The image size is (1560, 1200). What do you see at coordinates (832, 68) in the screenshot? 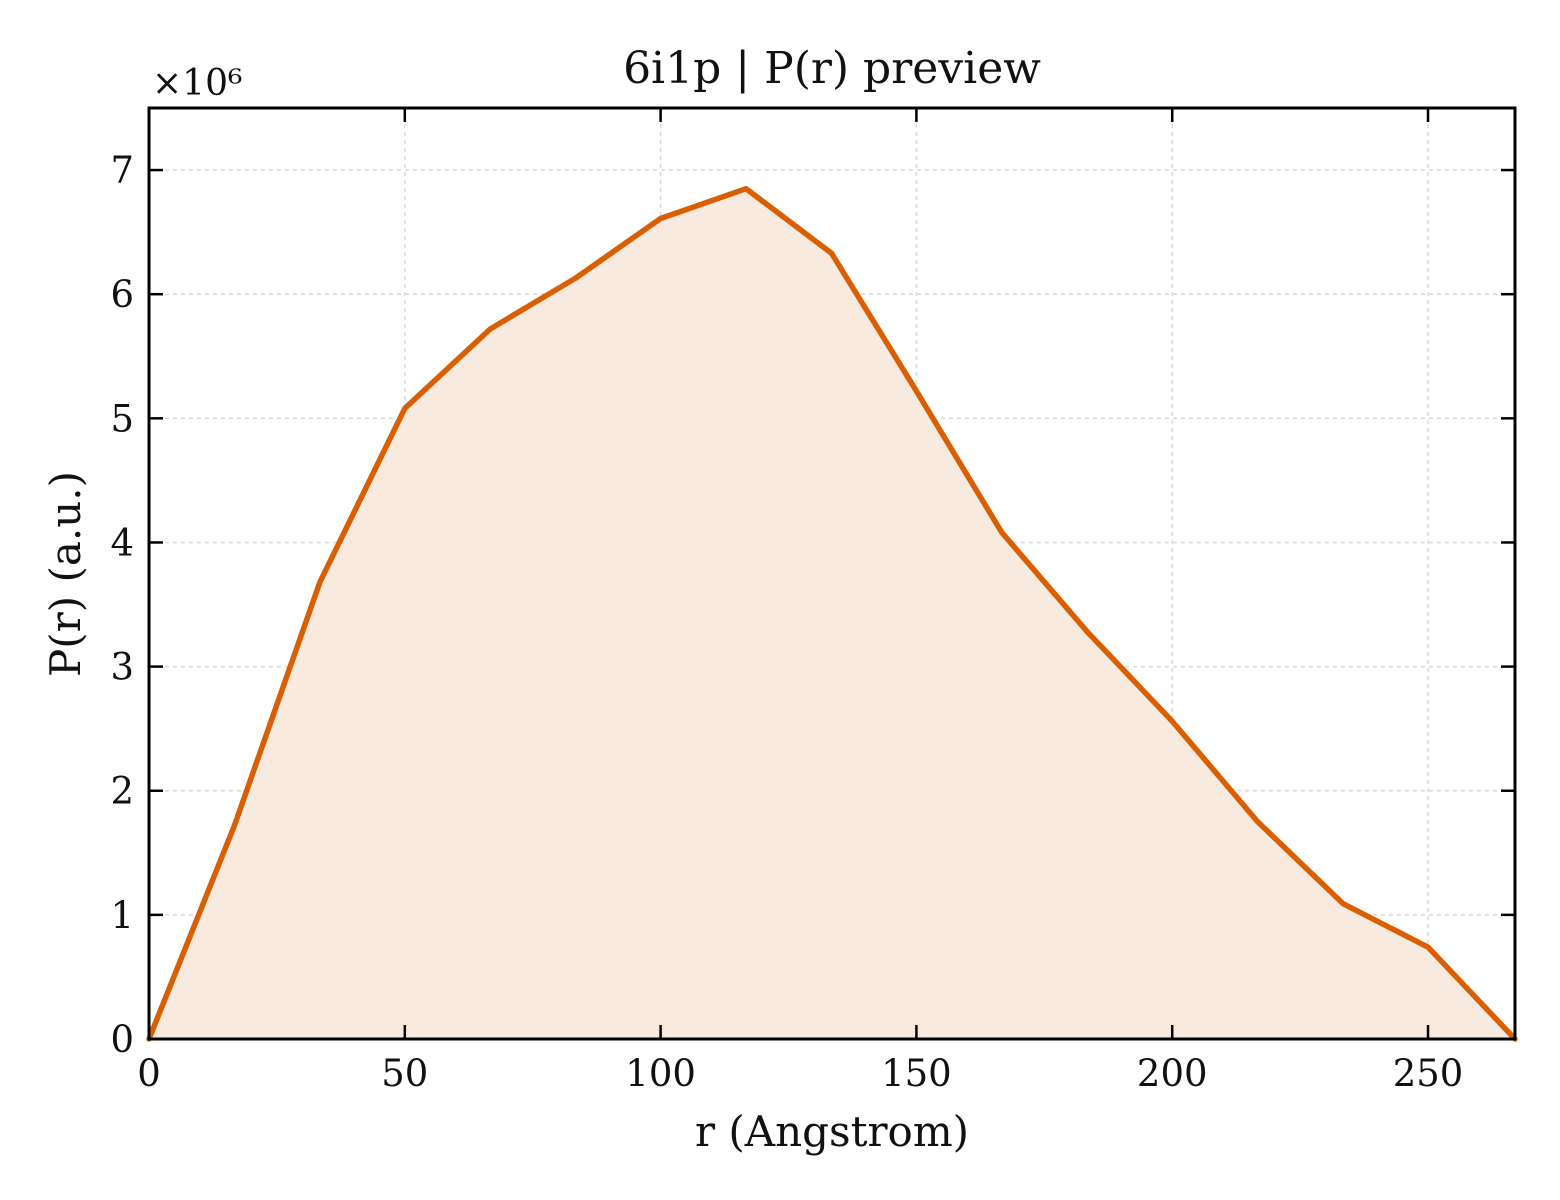
I see `chart-title: 6i1p | P(r) preview` at bounding box center [832, 68].